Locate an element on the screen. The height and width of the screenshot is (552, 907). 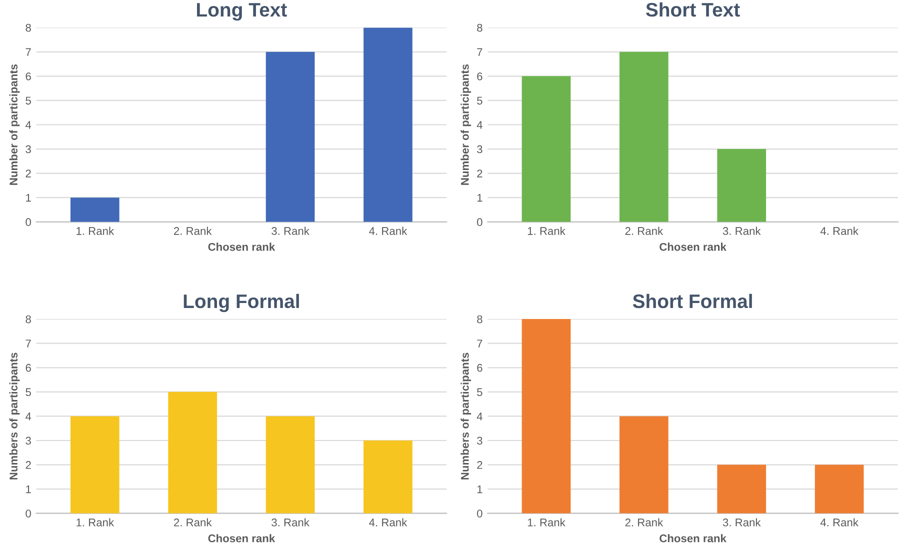
chart-title: Long Formal is located at coordinates (241, 303).